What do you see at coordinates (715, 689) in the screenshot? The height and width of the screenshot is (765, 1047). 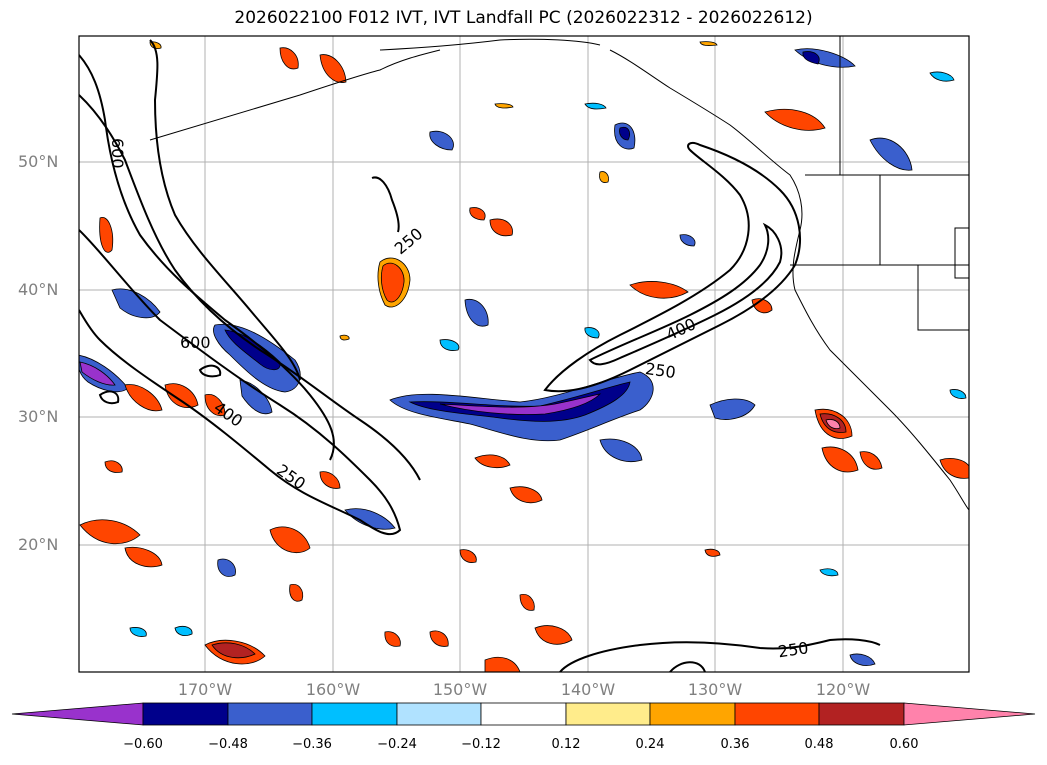 I see `lon-label-130w: 130°W` at bounding box center [715, 689].